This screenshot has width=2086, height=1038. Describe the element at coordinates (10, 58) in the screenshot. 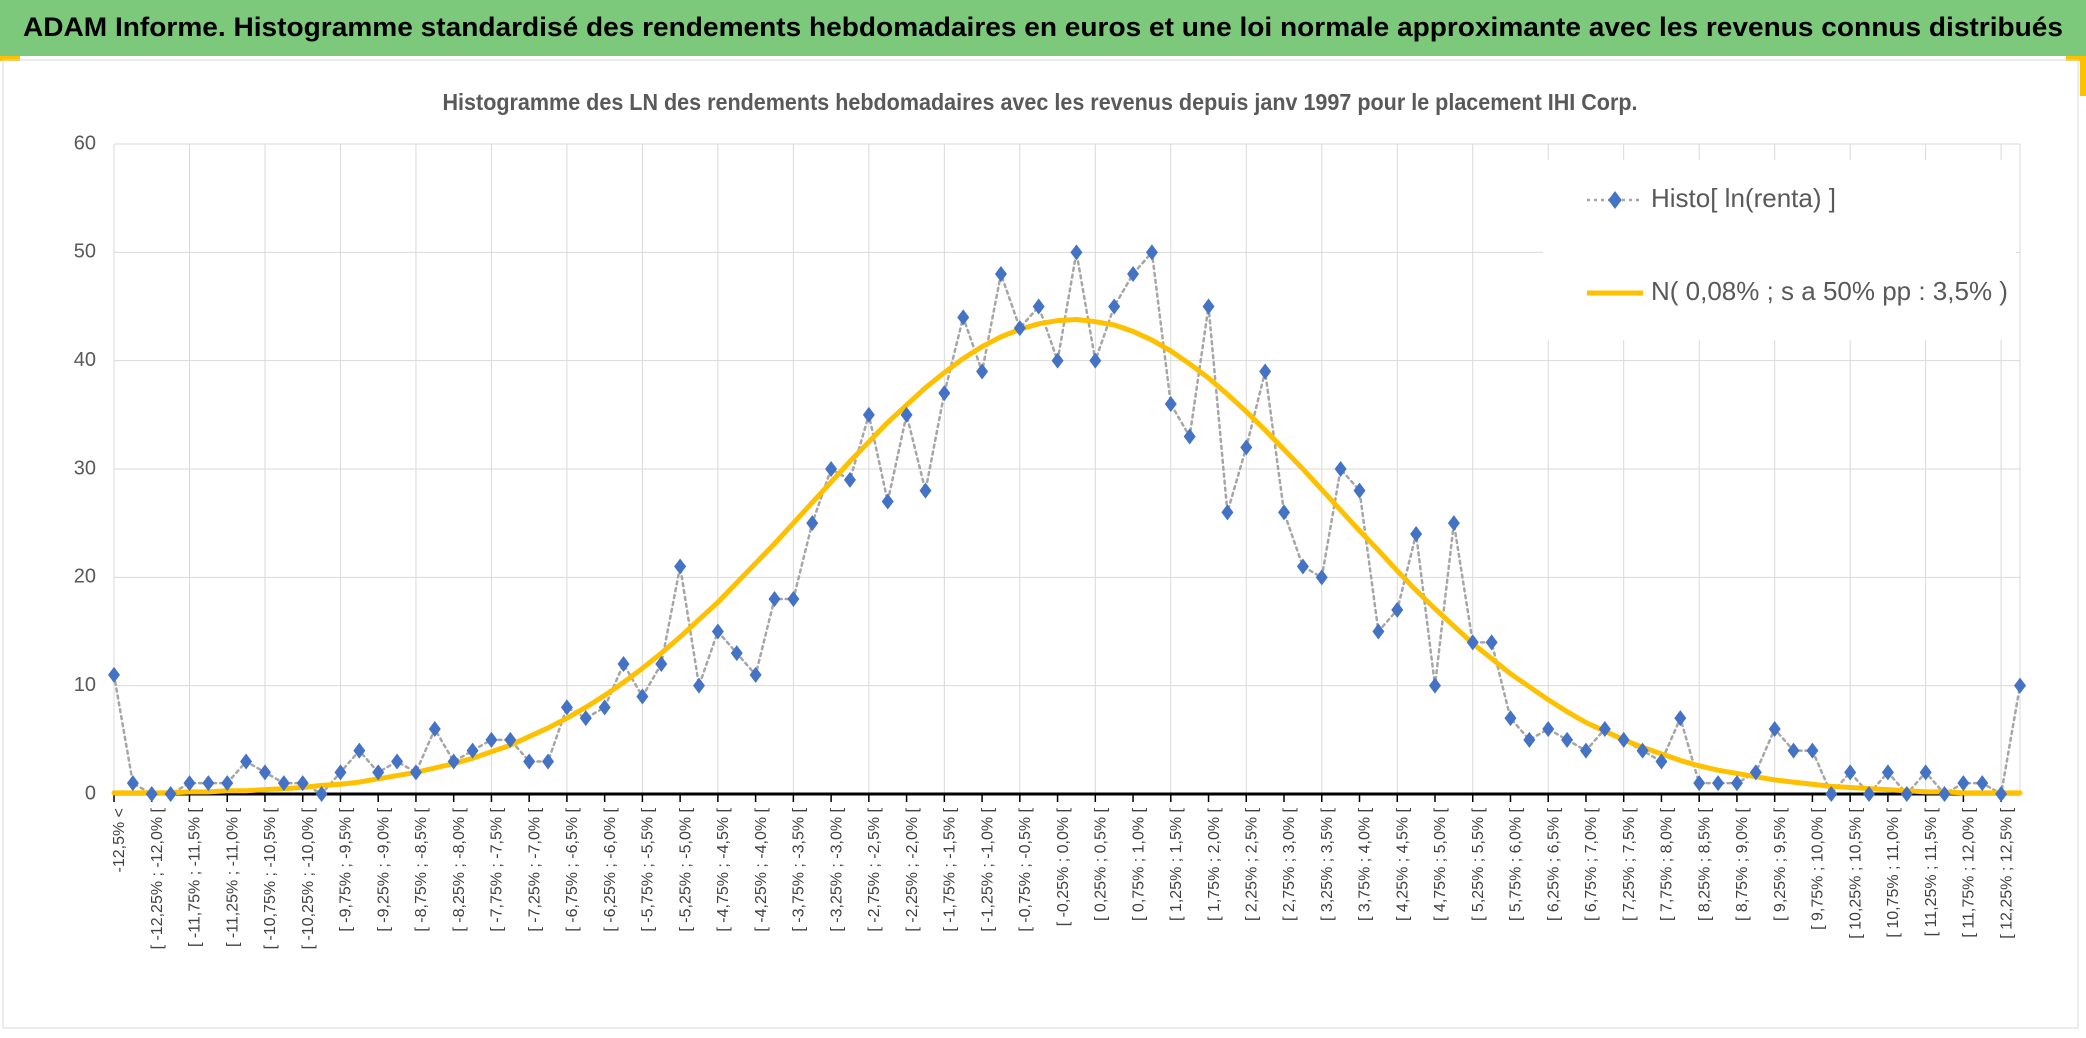

I see `corner-mark` at that location.